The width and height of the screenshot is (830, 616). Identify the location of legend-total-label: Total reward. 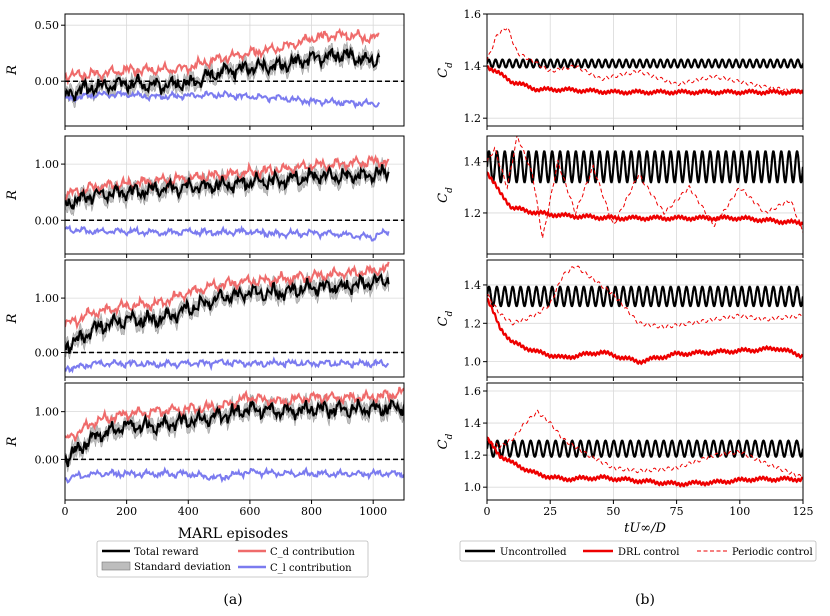
(166, 552).